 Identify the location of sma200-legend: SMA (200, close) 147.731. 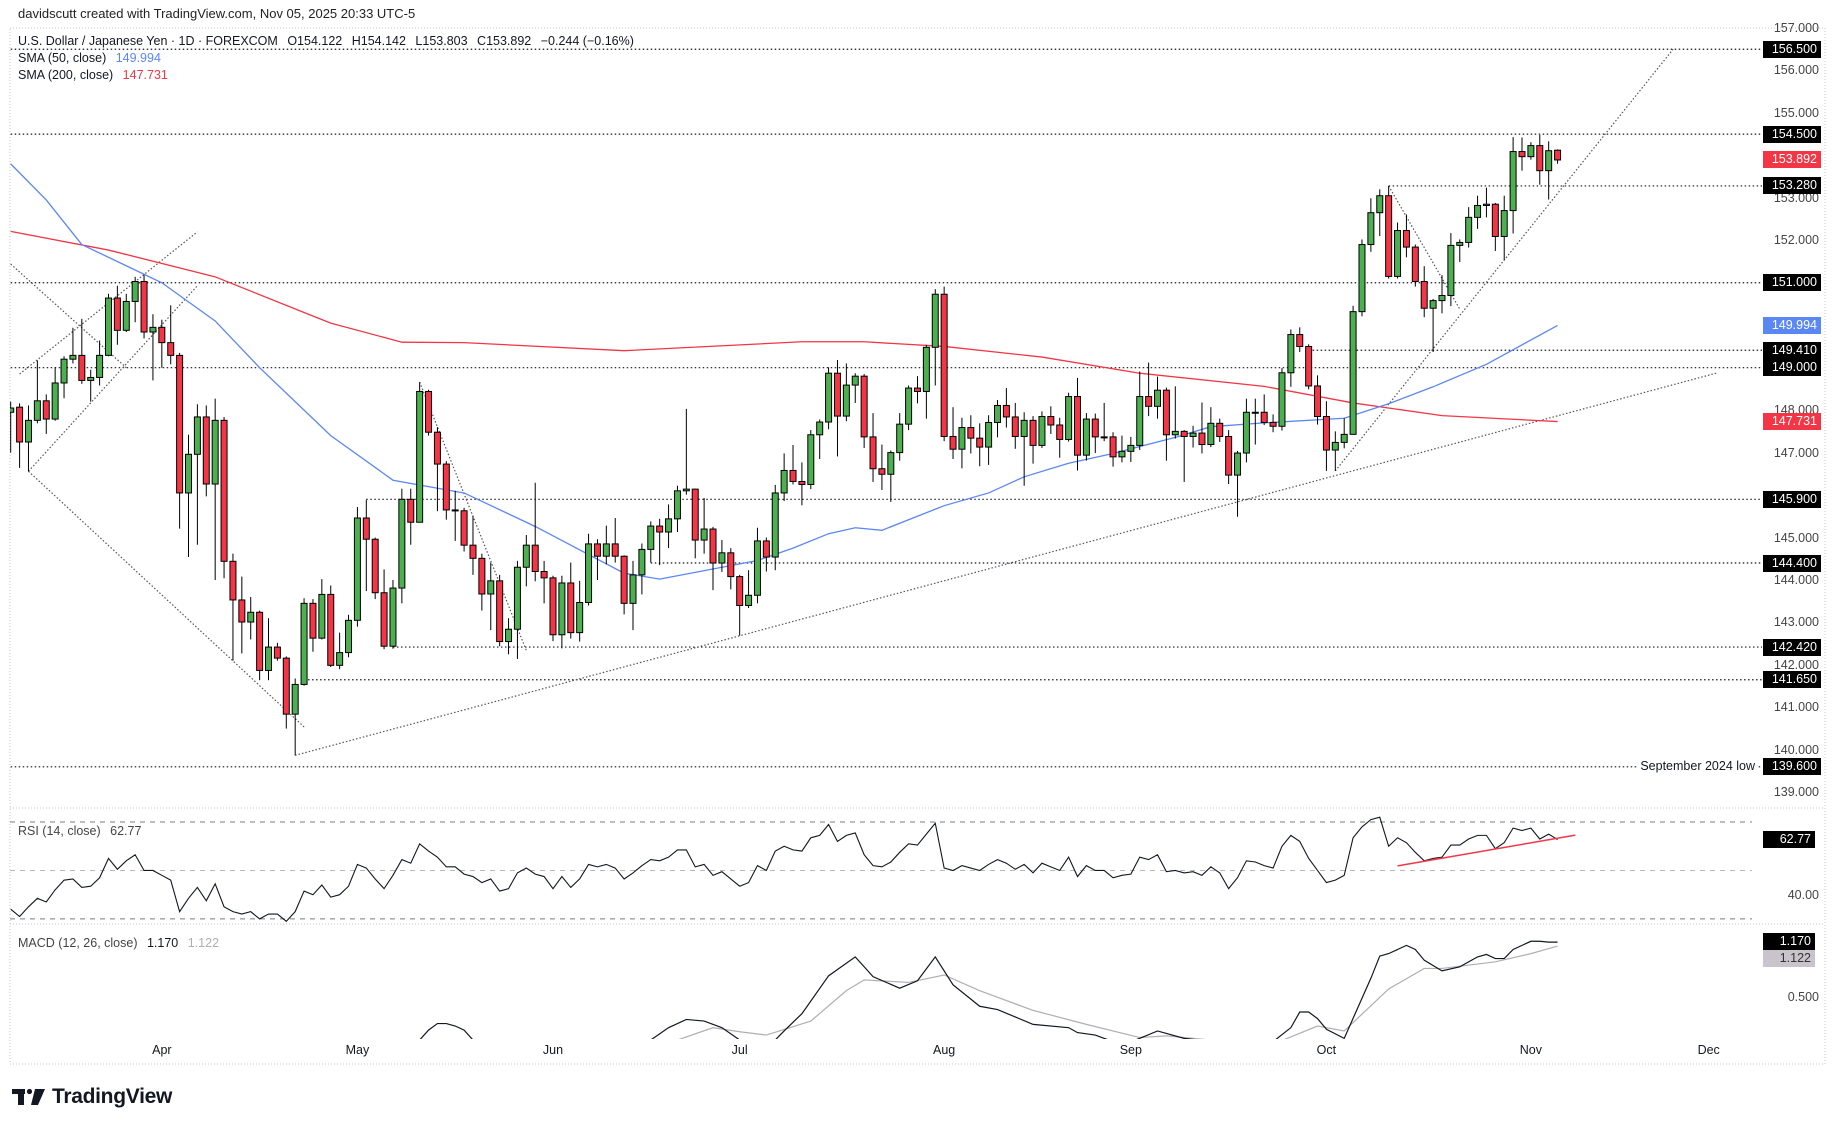
(96, 75).